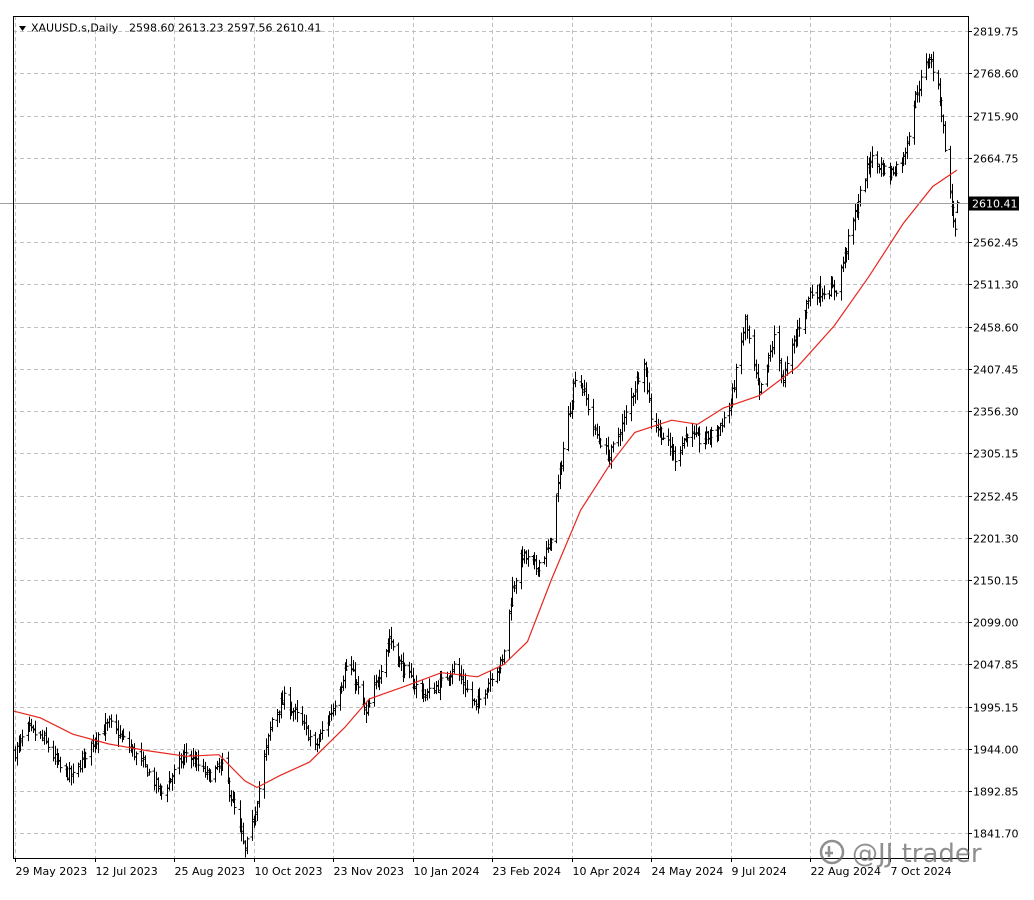 Image resolution: width=1034 pixels, height=900 pixels. I want to click on symbol-label: XAUUSD.s,Daily, so click(75, 28).